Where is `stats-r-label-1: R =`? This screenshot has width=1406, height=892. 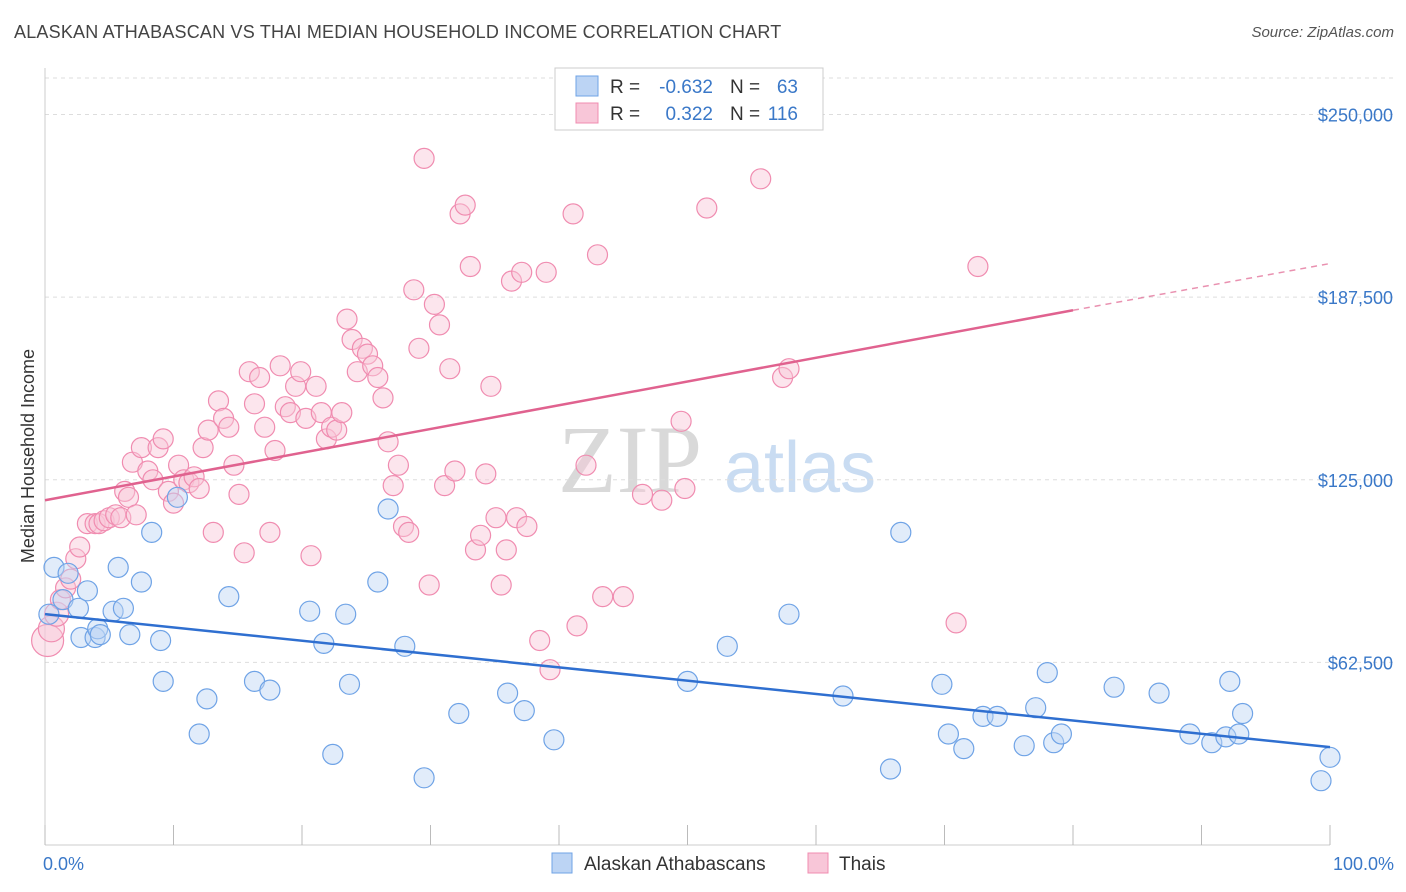
stats-r-label-1: R = is located at coordinates (625, 87).